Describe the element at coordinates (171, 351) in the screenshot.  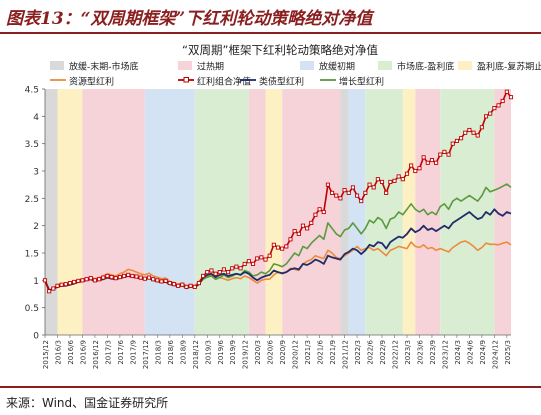
I see `x-tick-label: 2018/6` at that location.